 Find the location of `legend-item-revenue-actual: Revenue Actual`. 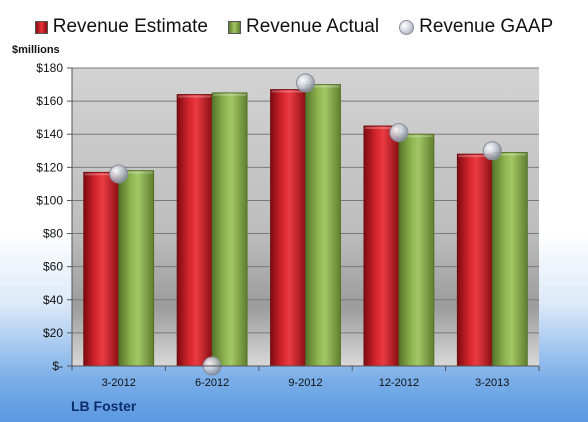

legend-item-revenue-actual: Revenue Actual is located at coordinates (303, 27).